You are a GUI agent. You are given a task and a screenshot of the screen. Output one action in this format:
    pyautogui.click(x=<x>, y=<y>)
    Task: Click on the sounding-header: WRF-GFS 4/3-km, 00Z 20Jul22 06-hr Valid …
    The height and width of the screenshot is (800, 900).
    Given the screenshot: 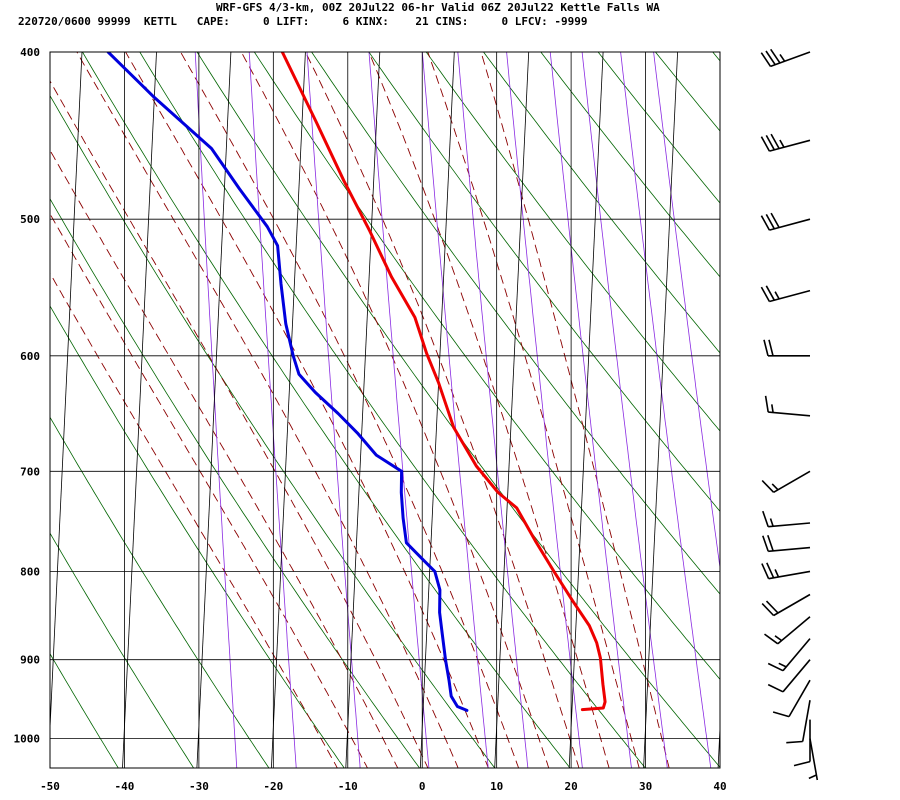 What is the action you would take?
    pyautogui.click(x=450, y=16)
    